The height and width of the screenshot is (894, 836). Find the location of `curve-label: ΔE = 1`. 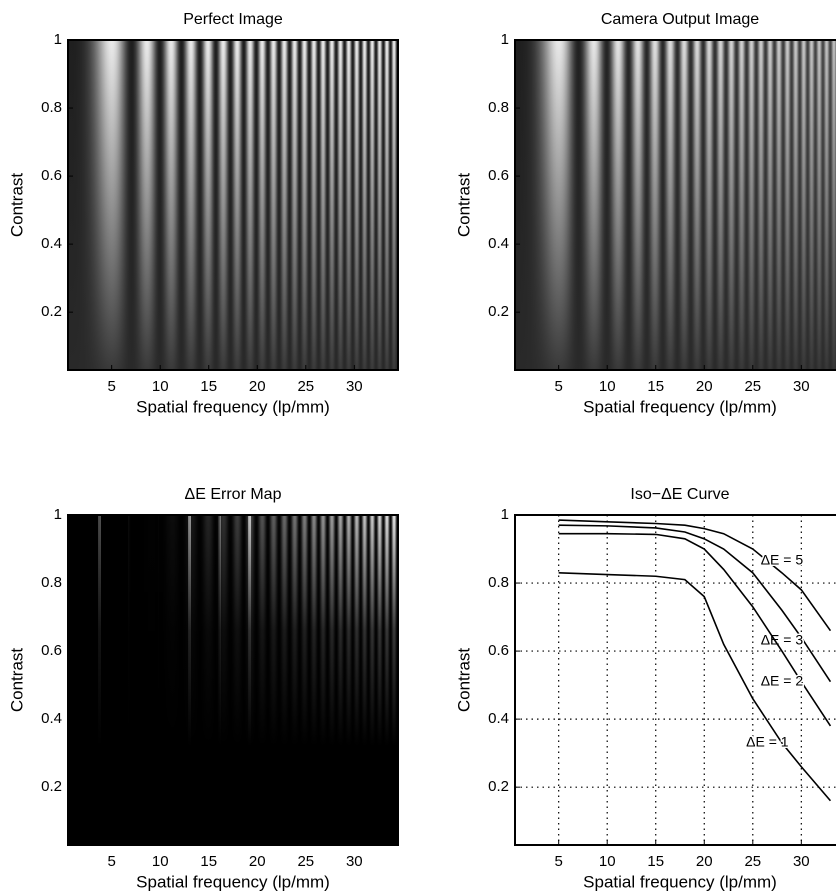

curve-label: ΔE = 1 is located at coordinates (767, 742).